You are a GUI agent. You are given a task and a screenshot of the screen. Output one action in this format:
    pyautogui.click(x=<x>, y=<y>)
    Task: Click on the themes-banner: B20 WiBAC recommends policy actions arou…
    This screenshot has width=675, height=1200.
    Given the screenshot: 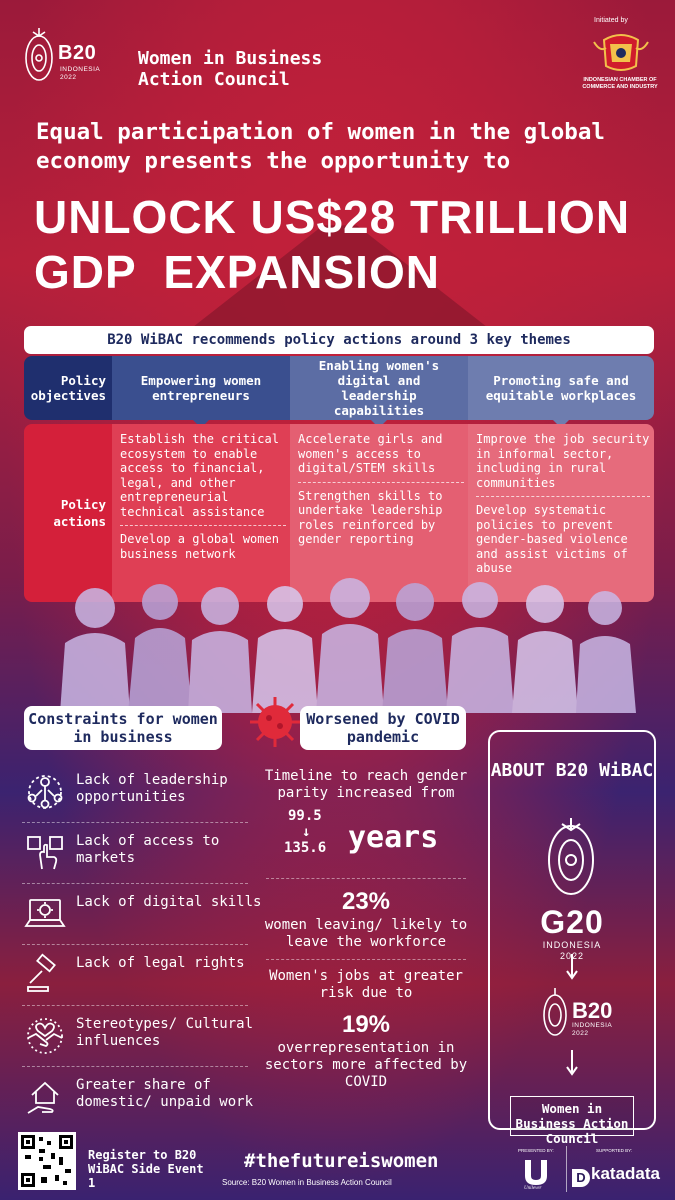 What is the action you would take?
    pyautogui.click(x=339, y=340)
    